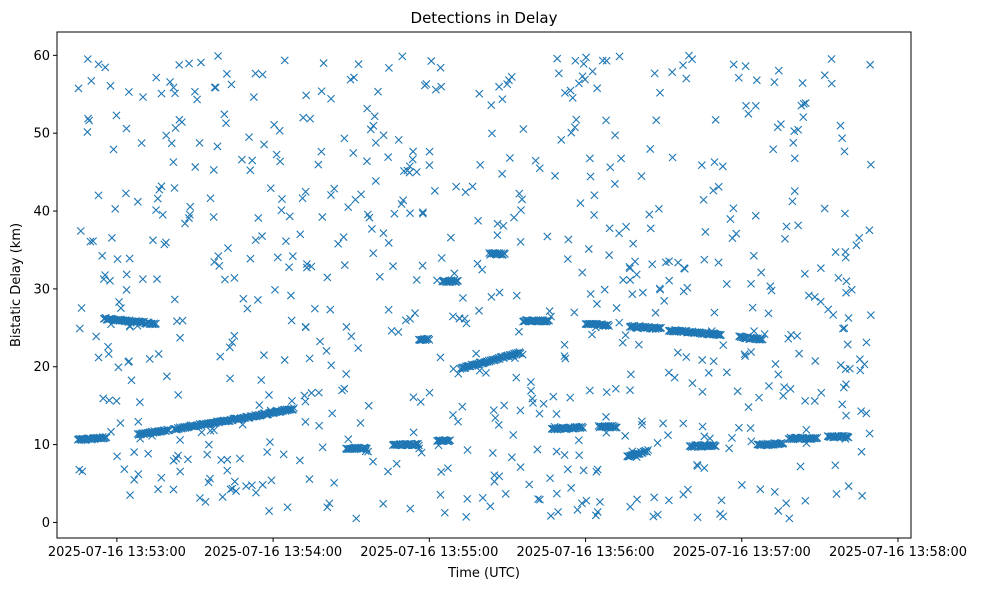 The width and height of the screenshot is (989, 590). Describe the element at coordinates (429, 552) in the screenshot. I see `x-tick-label: 2025-07-16 13:55:00` at that location.